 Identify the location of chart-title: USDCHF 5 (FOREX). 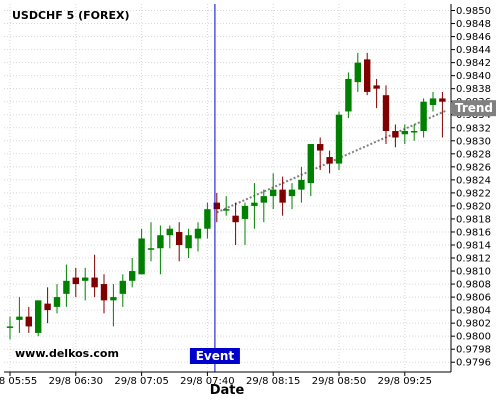
(70, 15).